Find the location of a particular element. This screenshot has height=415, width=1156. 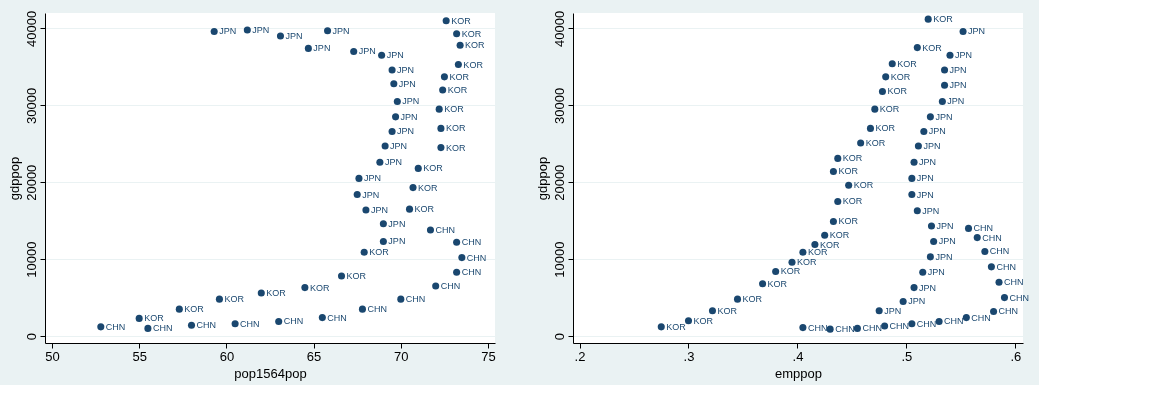

y-tick-label: 0 is located at coordinates (31, 336).